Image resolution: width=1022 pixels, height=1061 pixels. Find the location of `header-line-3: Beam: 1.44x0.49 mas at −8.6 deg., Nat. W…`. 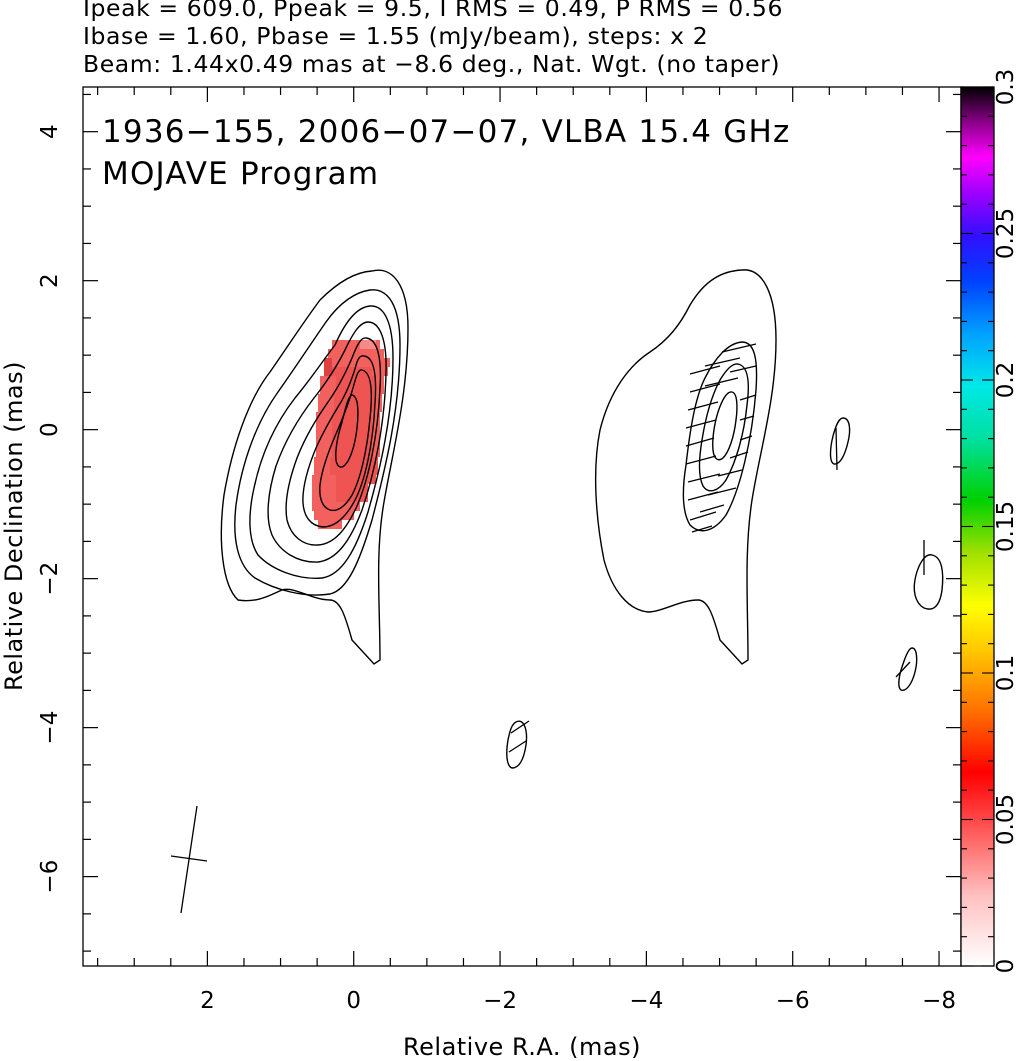

header-line-3: Beam: 1.44x0.49 mas at −8.6 deg., Nat. W… is located at coordinates (432, 64).